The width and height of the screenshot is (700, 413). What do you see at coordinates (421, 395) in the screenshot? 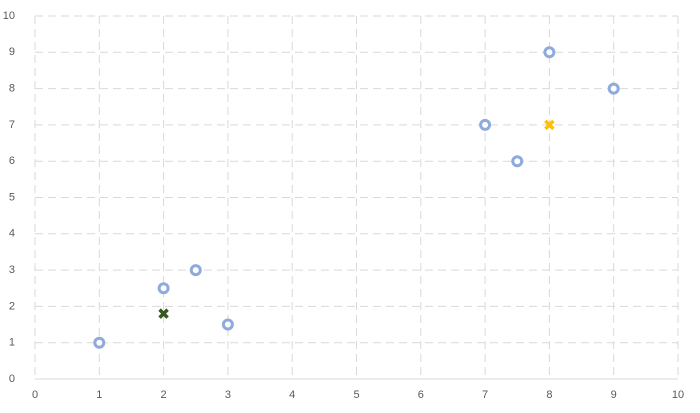
I see `x-tick-label: 6` at bounding box center [421, 395].